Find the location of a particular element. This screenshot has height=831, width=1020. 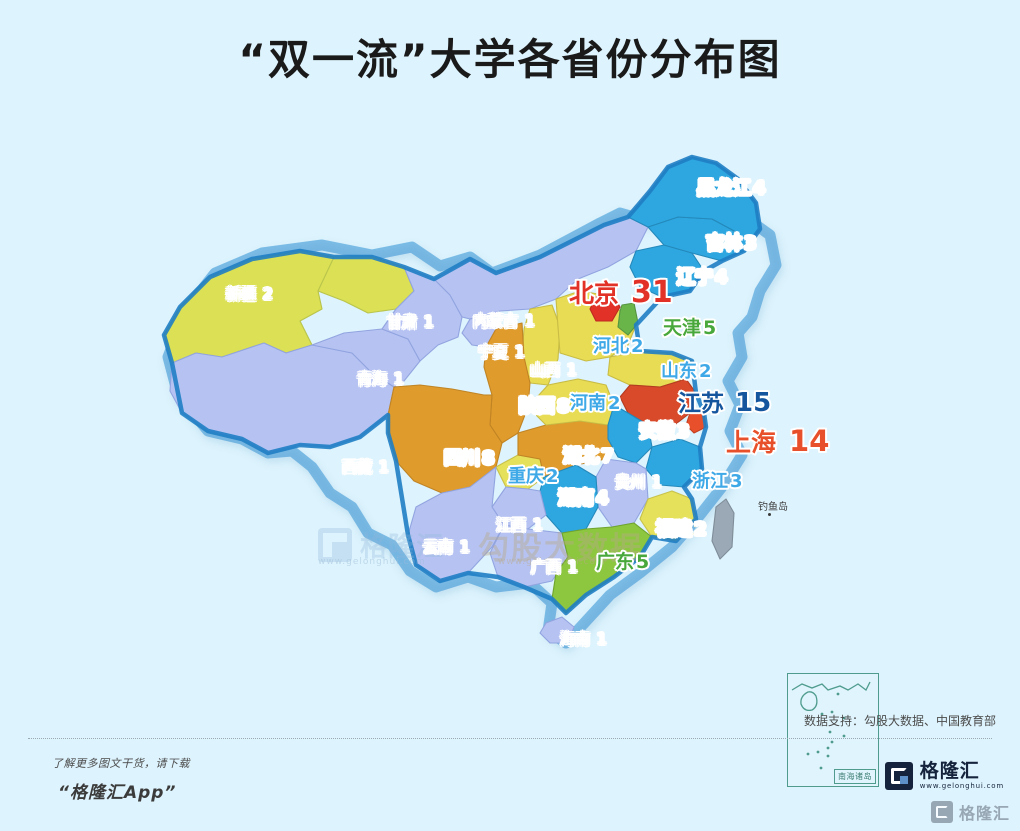

inset-map-svg is located at coordinates (831, 725).